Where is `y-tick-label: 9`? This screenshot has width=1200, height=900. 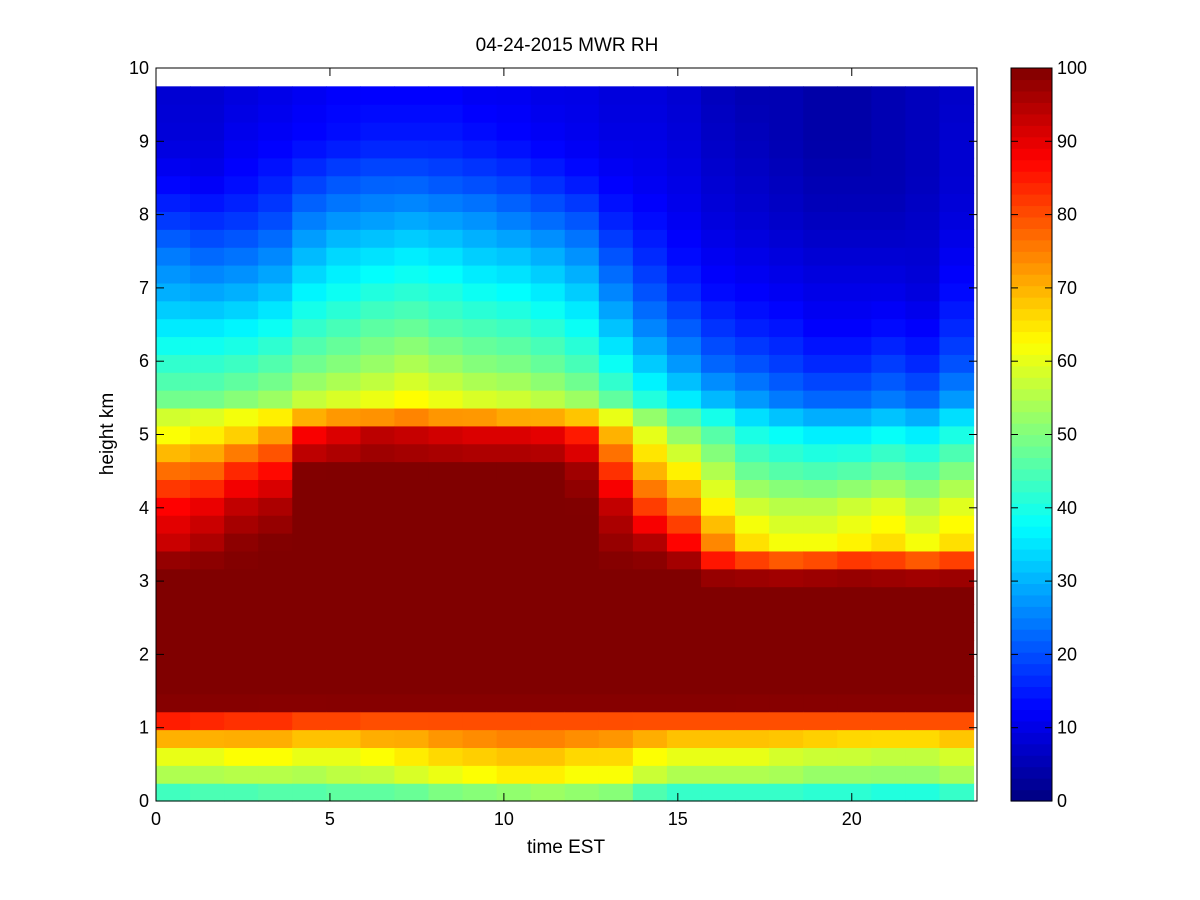
y-tick-label: 9 is located at coordinates (144, 141).